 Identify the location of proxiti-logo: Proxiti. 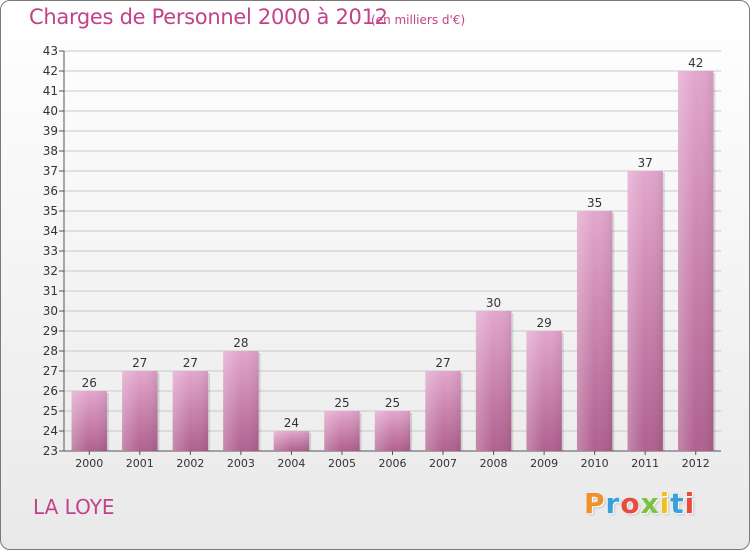
(639, 503).